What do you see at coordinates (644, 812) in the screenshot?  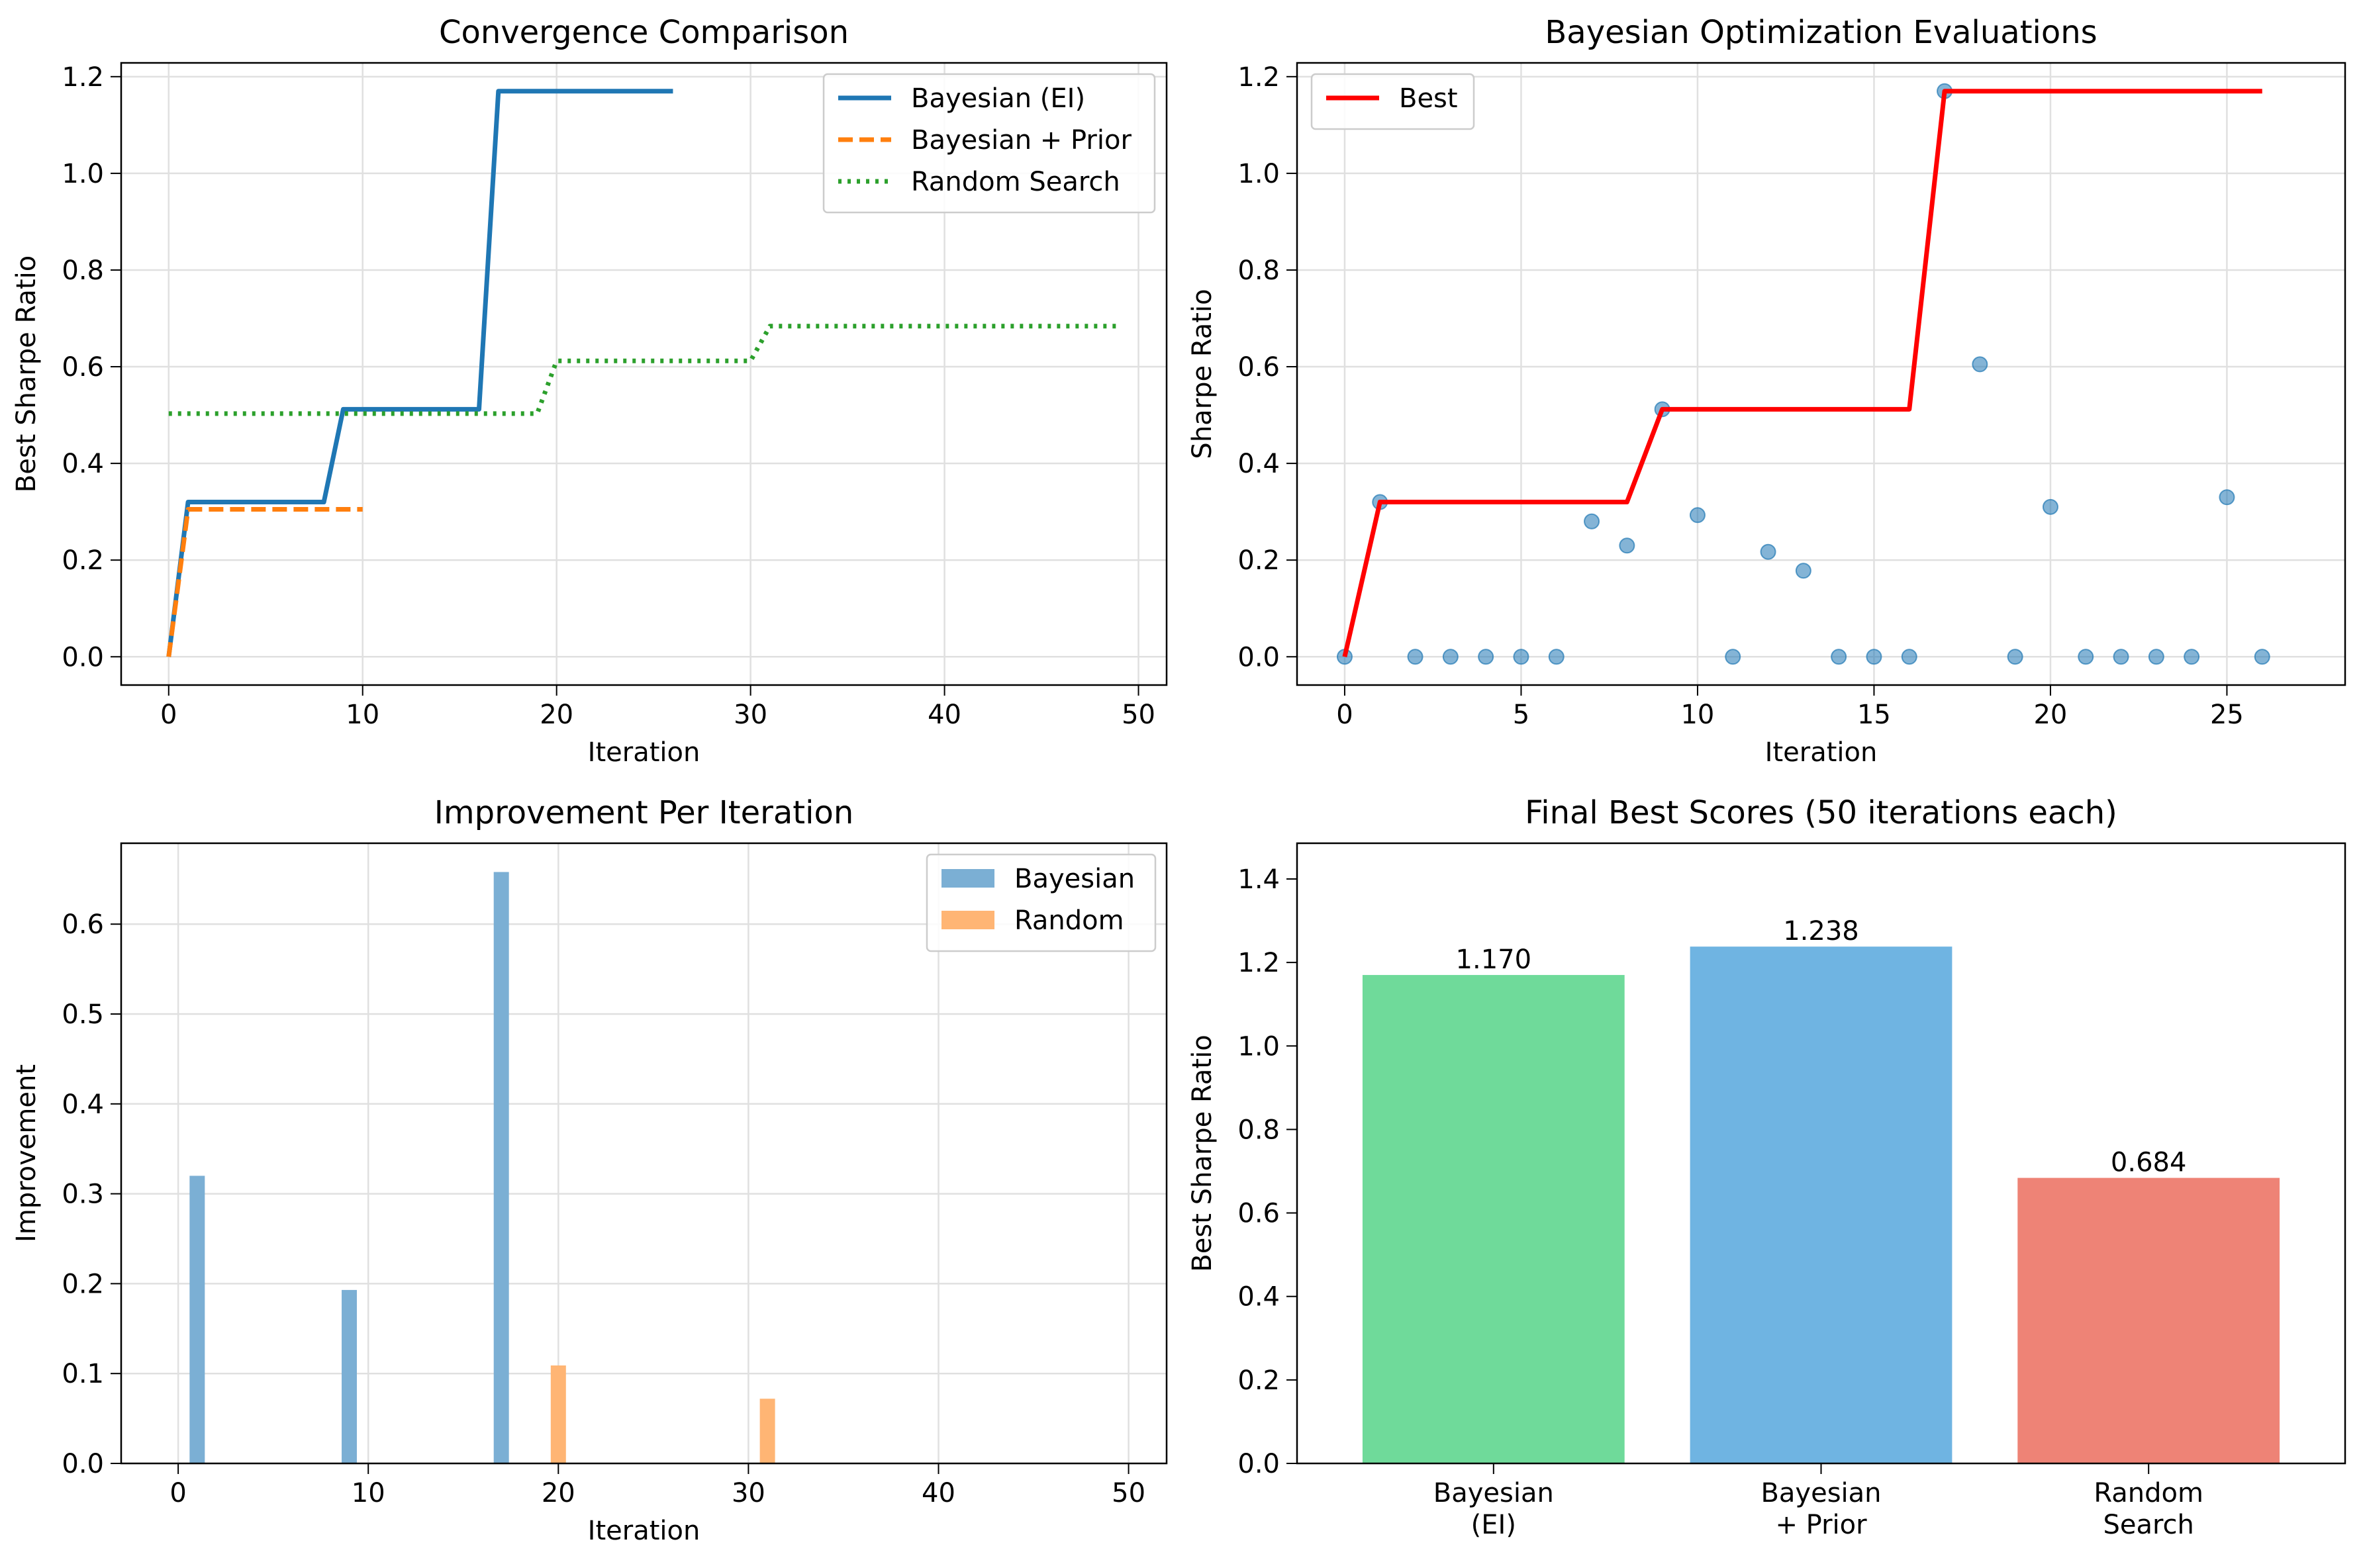 I see `chart-title: Improvement Per Iteration` at bounding box center [644, 812].